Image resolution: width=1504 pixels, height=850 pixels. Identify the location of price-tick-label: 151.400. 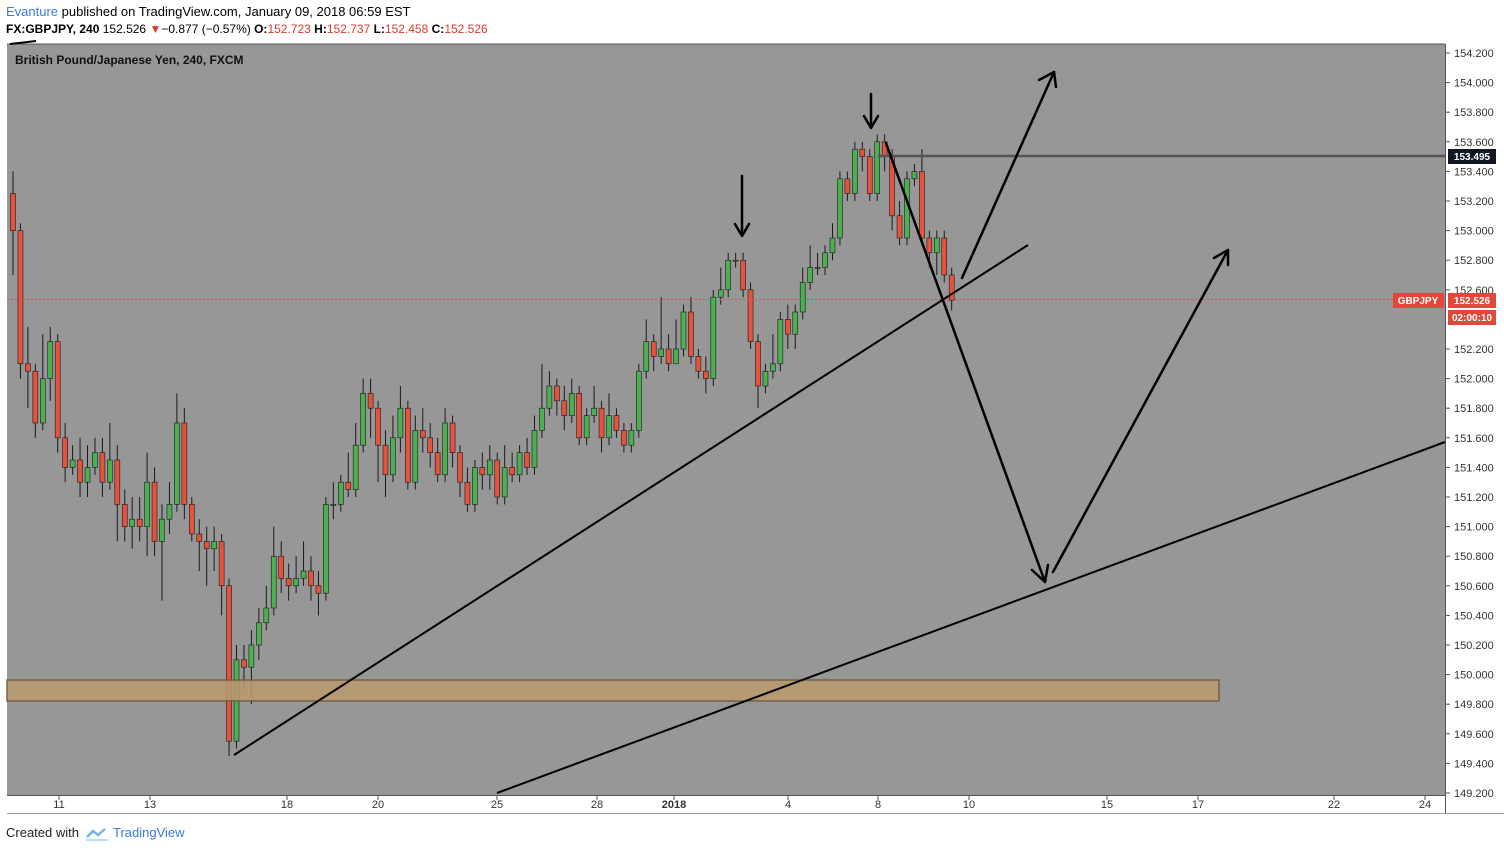
(1474, 468).